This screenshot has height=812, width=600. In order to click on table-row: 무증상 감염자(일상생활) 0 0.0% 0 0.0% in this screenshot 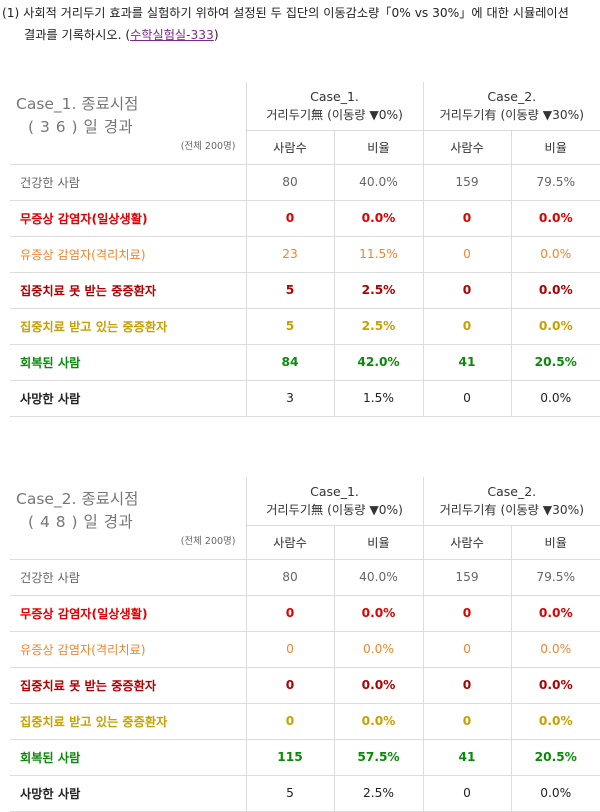, I will do `click(305, 613)`.